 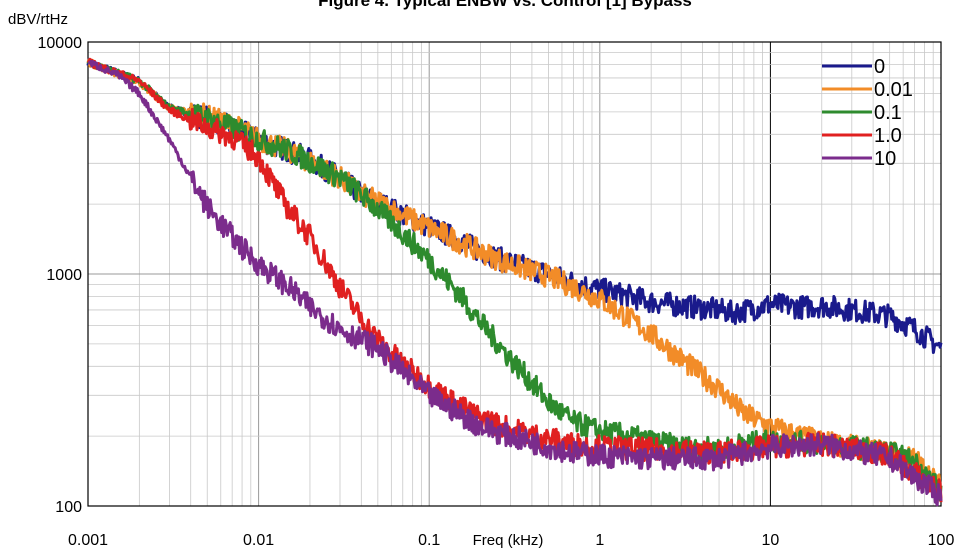 I want to click on y-axis-label: dBV/rtHz, so click(x=38, y=19).